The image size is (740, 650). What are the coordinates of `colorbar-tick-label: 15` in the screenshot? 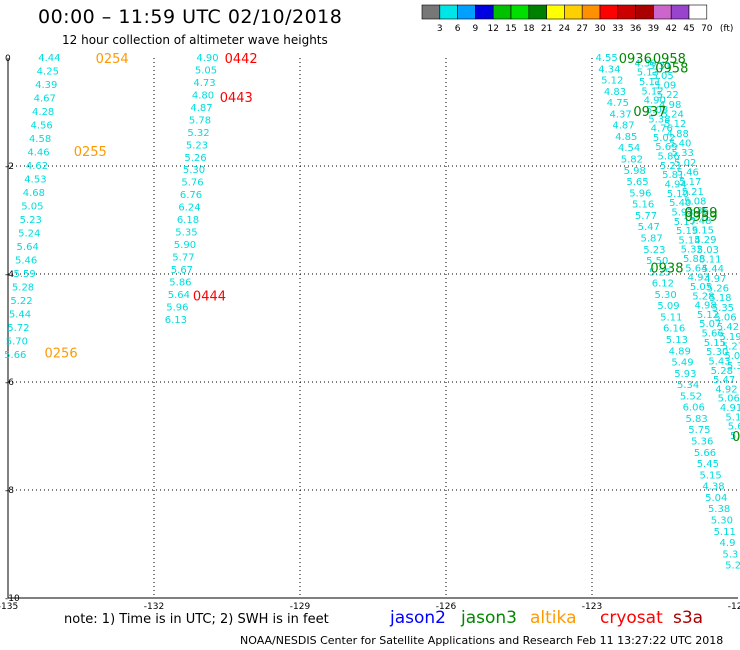 It's located at (510, 29).